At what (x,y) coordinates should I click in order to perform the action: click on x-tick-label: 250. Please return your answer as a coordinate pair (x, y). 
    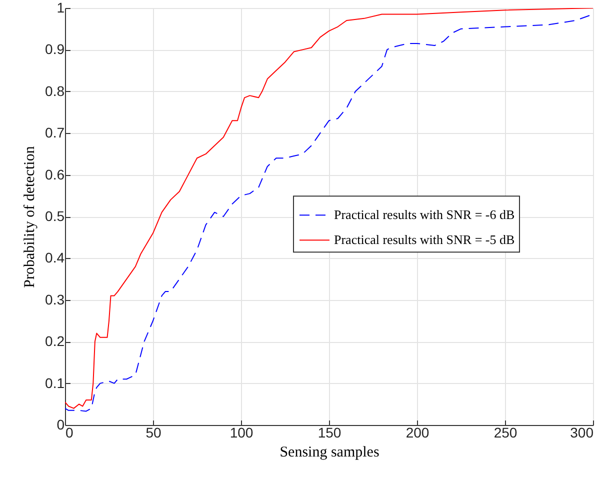
    Looking at the image, I should click on (506, 432).